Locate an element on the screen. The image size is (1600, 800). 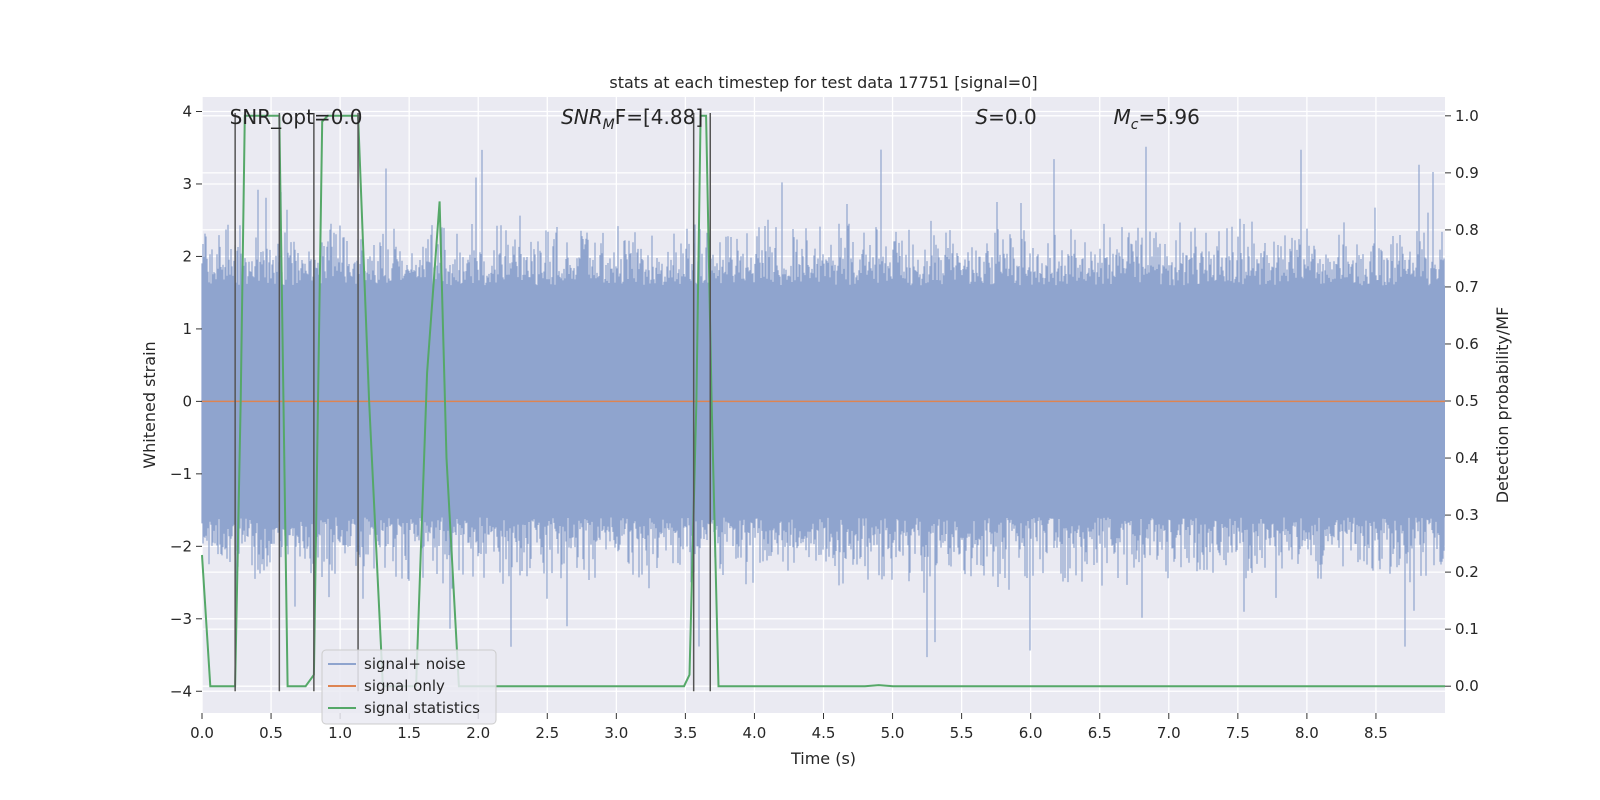
y-right-tick-label: 0.9 is located at coordinates (1467, 173).